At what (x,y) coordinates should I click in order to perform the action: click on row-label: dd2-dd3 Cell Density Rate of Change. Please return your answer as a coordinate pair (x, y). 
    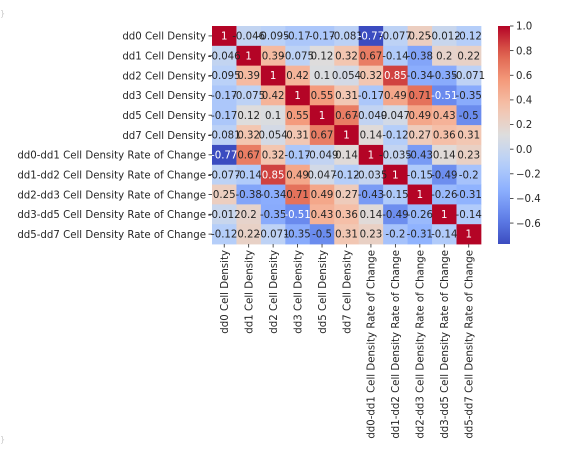
    Looking at the image, I should click on (111, 195).